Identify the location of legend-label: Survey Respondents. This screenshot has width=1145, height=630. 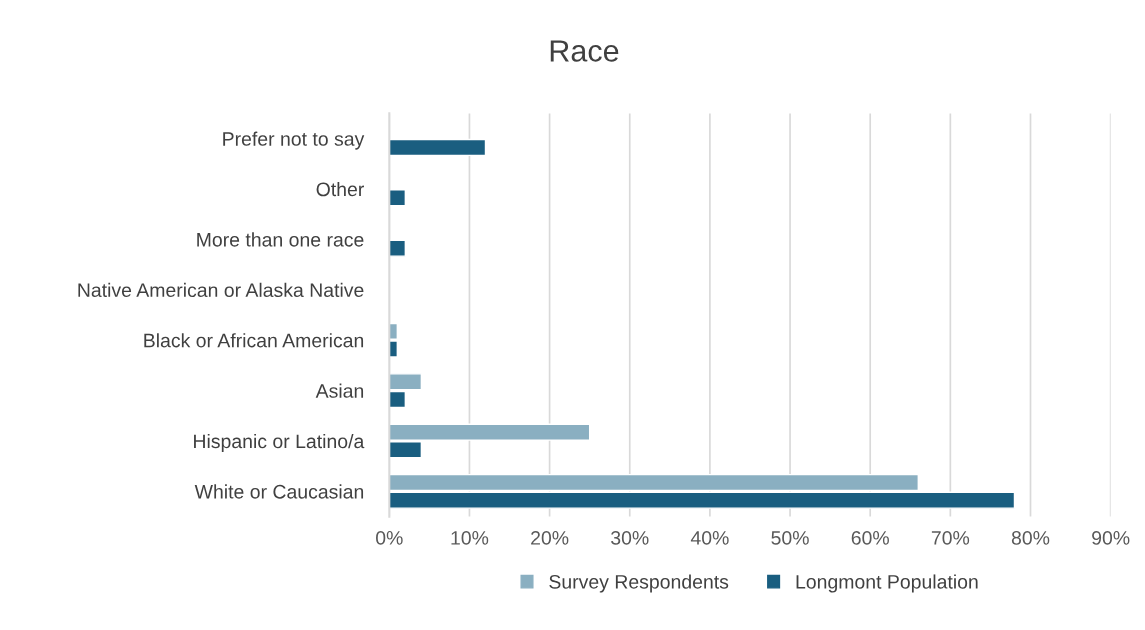
(639, 583).